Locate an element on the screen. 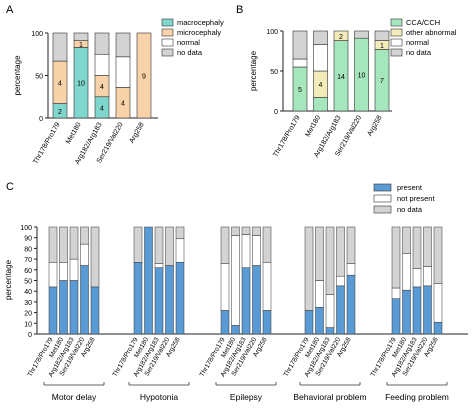 The height and width of the screenshot is (408, 474). y-tick-label: 20 is located at coordinates (28, 314).